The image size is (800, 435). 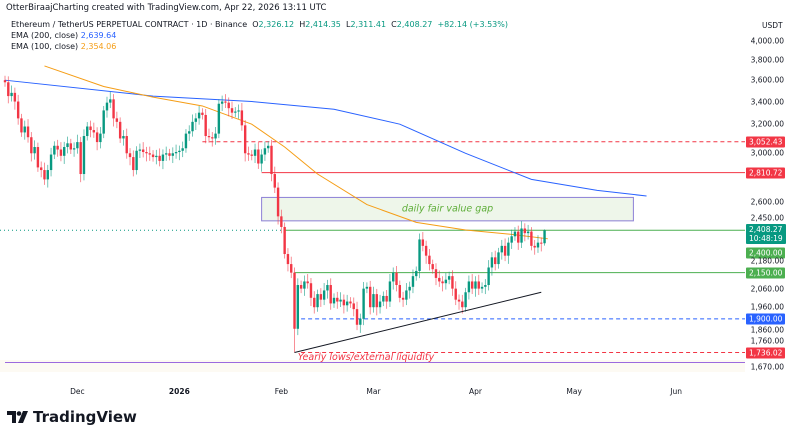 I want to click on price-tick: 2,060.00, so click(x=767, y=289).